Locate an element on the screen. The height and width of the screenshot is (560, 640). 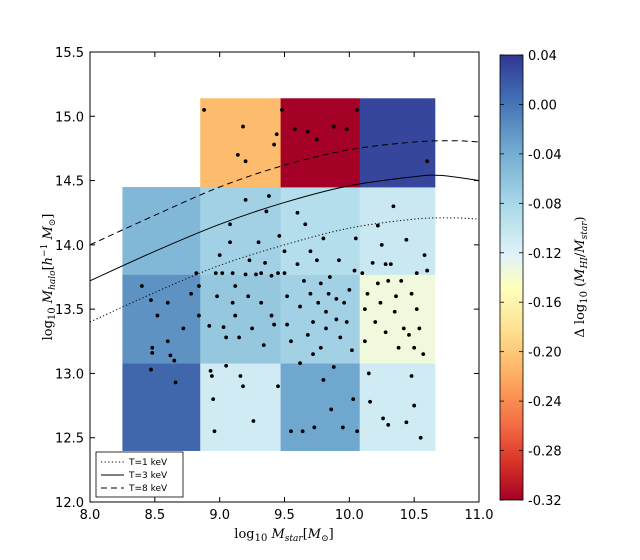
colorbar-tick-label: 0.00 is located at coordinates (542, 105).